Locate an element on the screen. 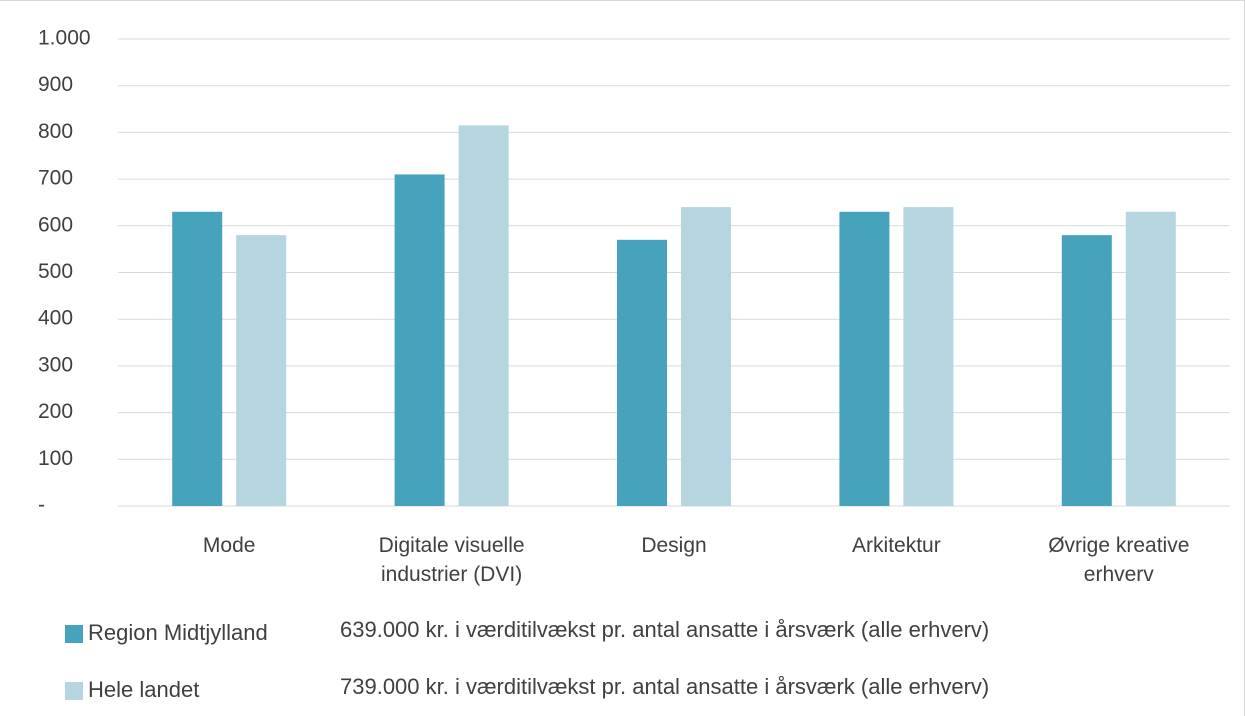 The height and width of the screenshot is (716, 1245). legend-label: Region Midtjylland is located at coordinates (178, 632).